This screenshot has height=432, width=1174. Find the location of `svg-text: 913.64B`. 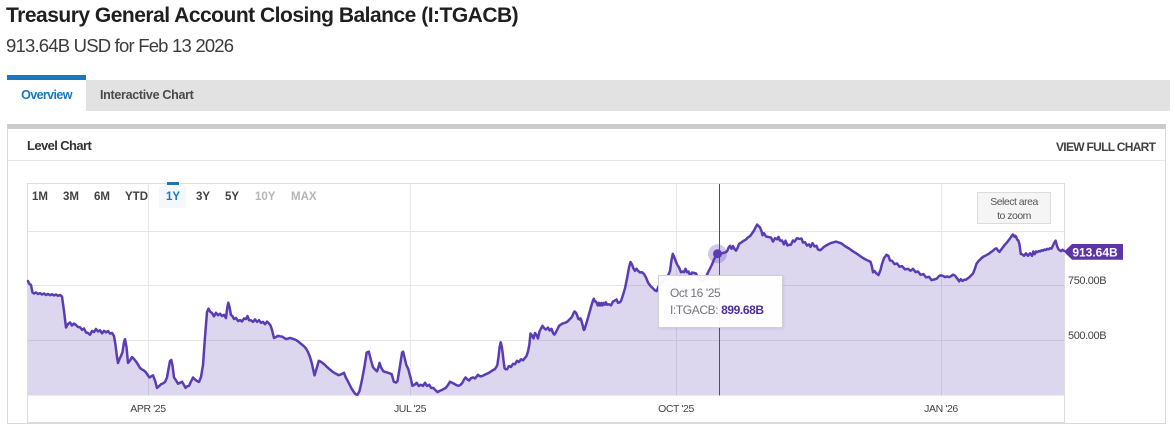

svg-text: 913.64B is located at coordinates (1095, 253).